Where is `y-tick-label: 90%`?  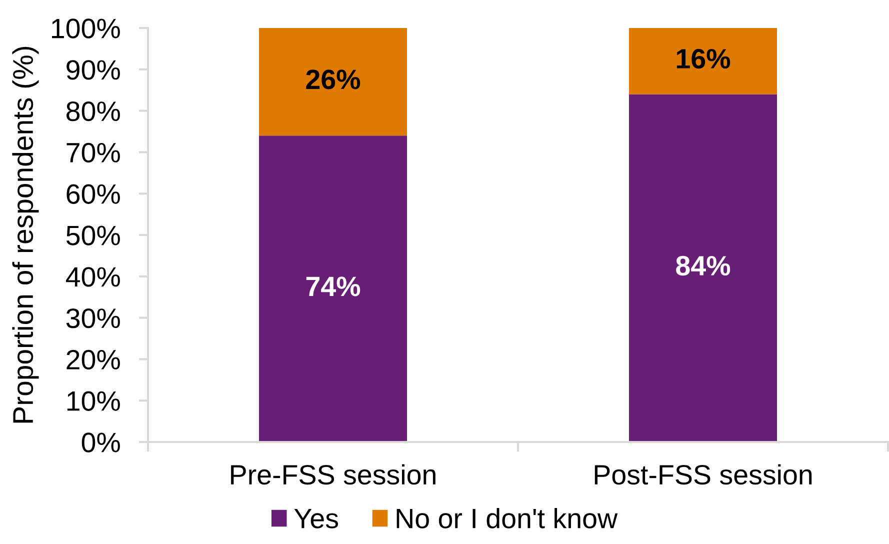 y-tick-label: 90% is located at coordinates (93, 70).